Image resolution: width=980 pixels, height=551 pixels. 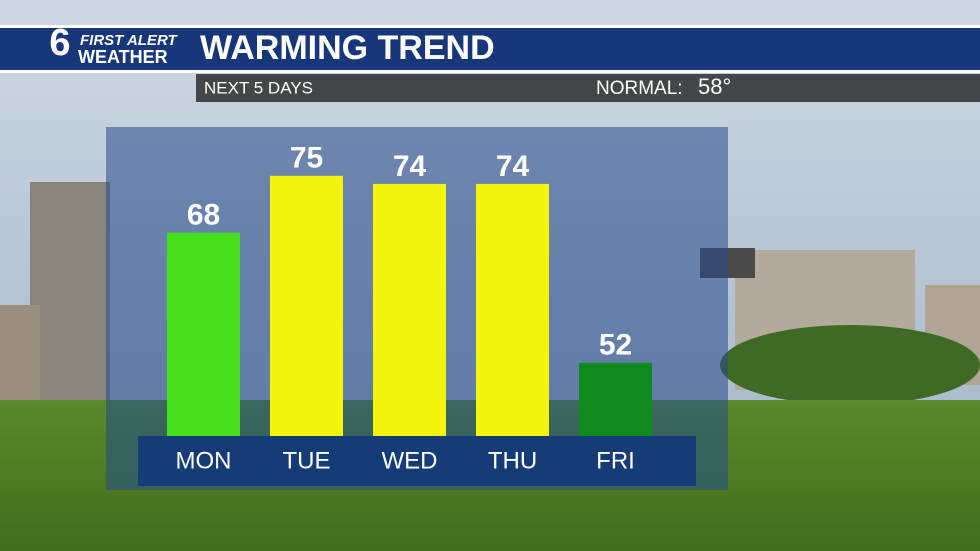 What do you see at coordinates (615, 460) in the screenshot?
I see `x-tick-label: FRI` at bounding box center [615, 460].